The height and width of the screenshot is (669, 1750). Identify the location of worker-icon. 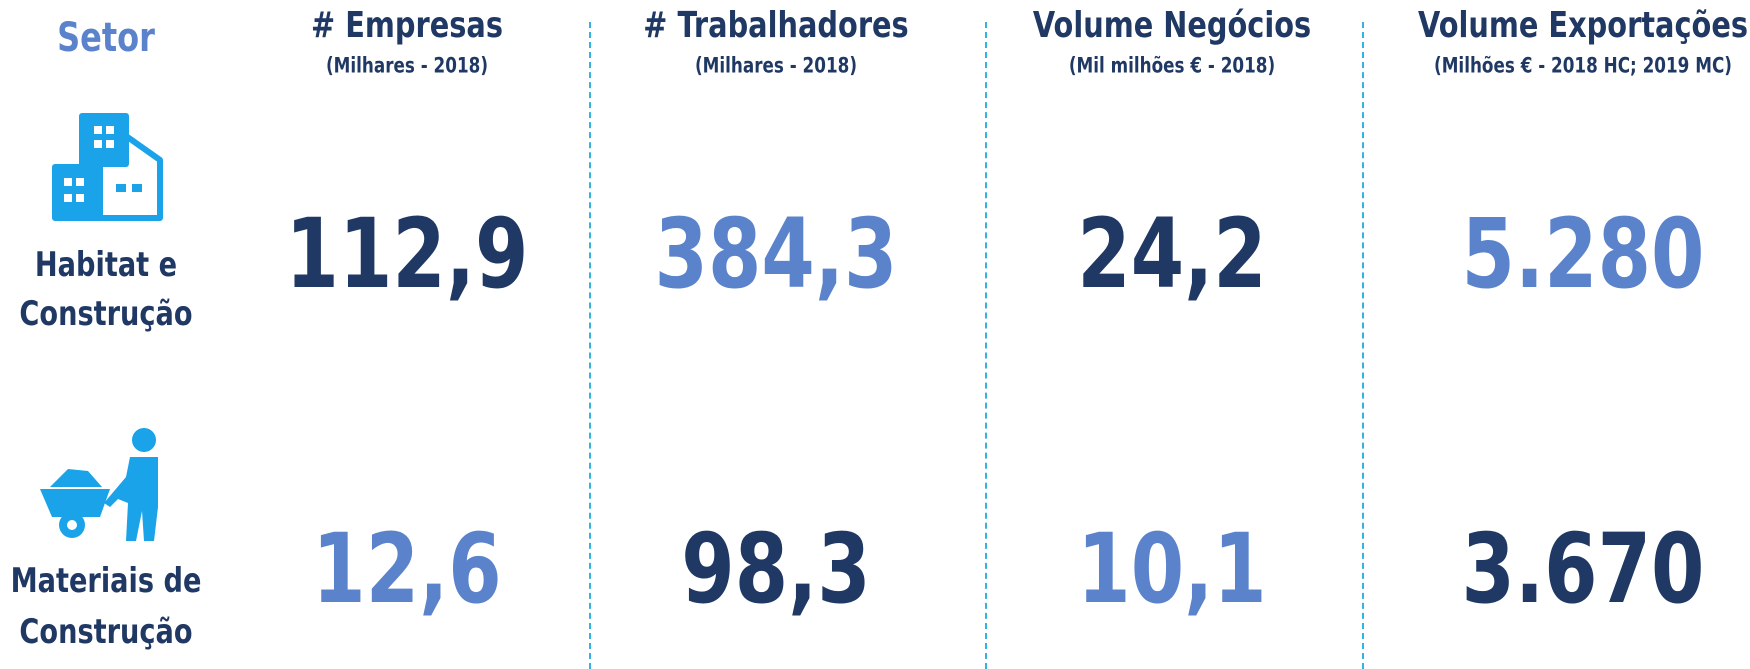
(99, 484).